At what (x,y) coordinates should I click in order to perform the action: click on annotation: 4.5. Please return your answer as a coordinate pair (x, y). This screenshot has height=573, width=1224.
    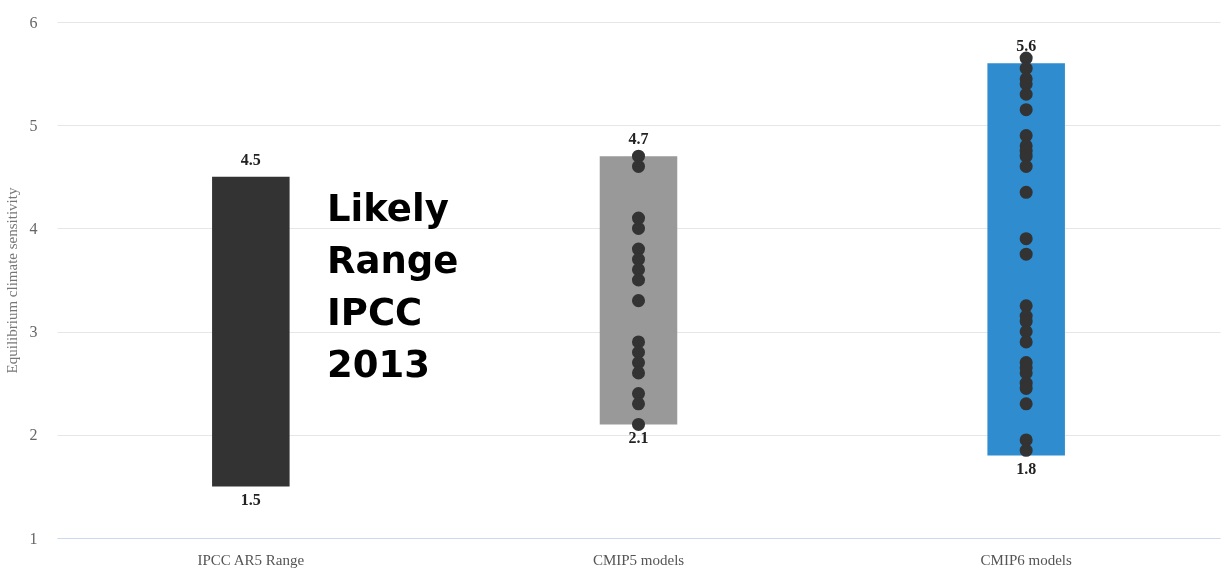
    Looking at the image, I should click on (250, 159).